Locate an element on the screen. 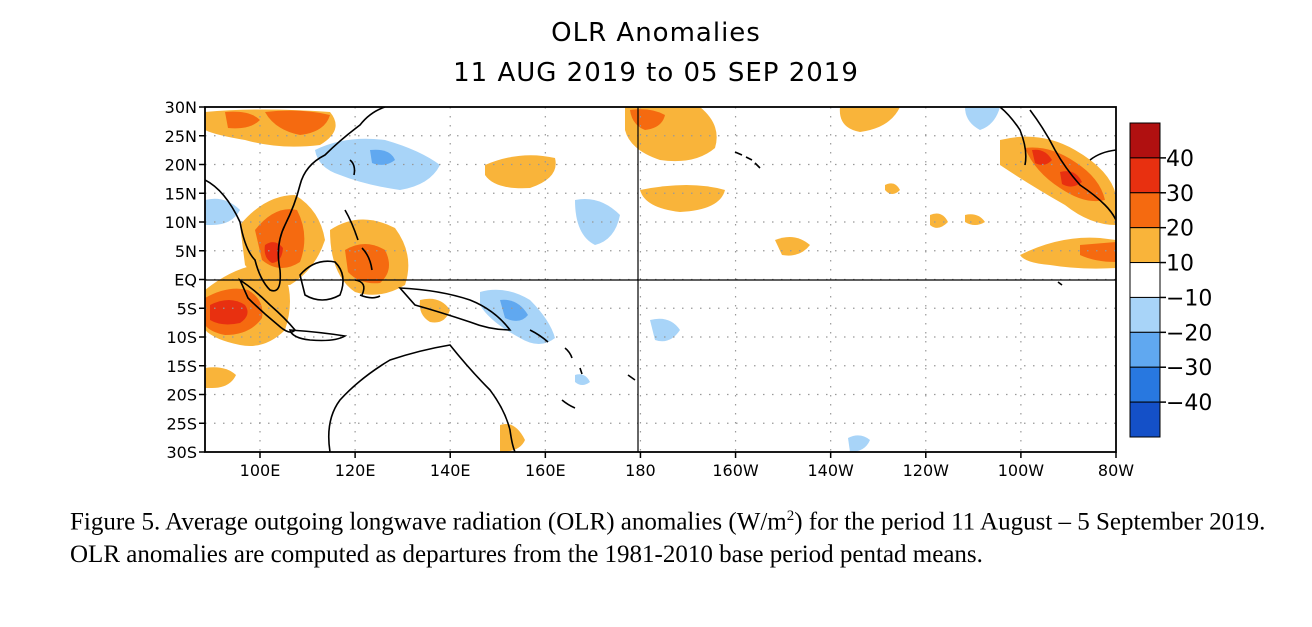 The image size is (1312, 627). colorbar-label: 30 is located at coordinates (1180, 194).